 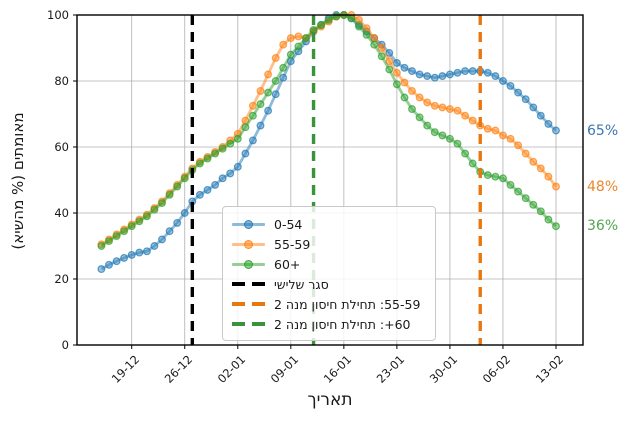 What do you see at coordinates (347, 304) in the screenshot?
I see `legend-label: 55-59: תחילת חיסון מנה 2` at bounding box center [347, 304].